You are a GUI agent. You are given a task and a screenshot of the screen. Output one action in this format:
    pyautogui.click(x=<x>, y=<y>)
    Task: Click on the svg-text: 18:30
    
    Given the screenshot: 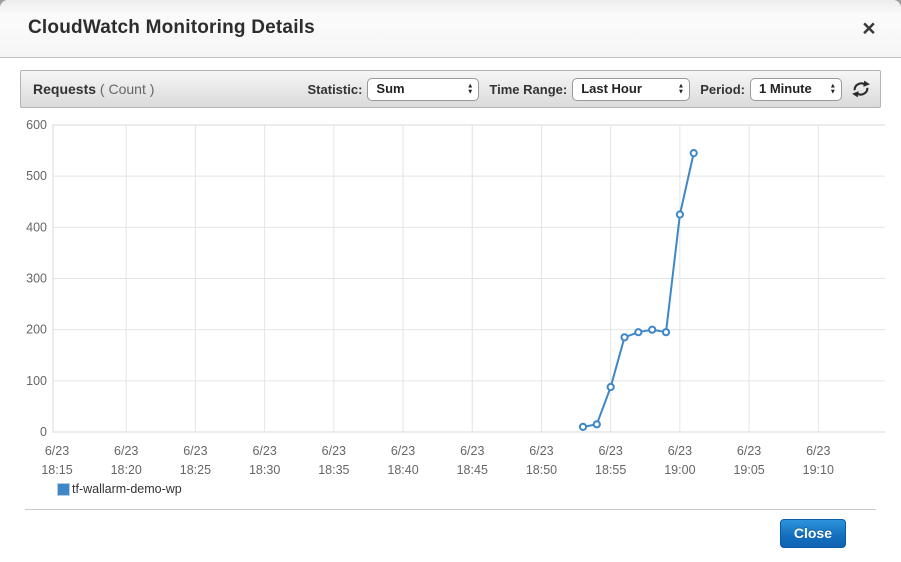 What is the action you would take?
    pyautogui.click(x=264, y=470)
    